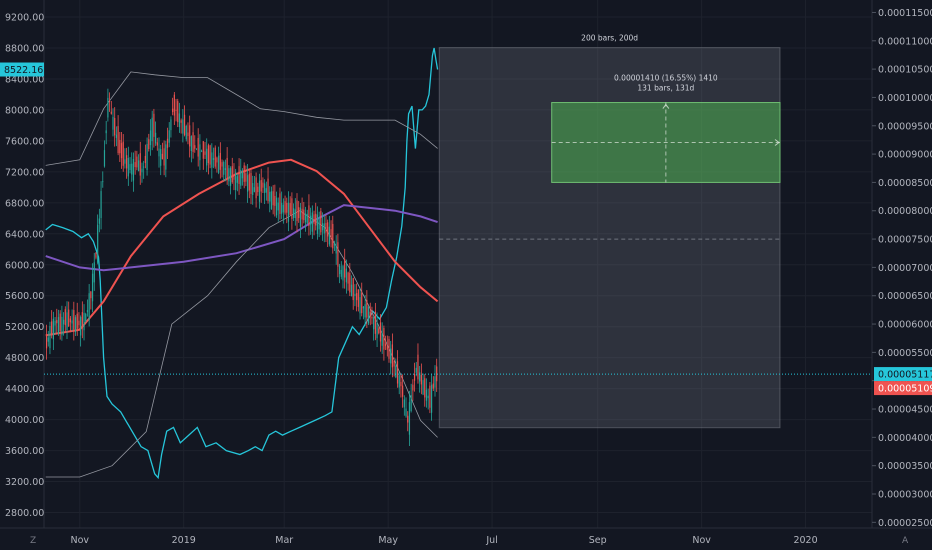  Describe the element at coordinates (905, 296) in the screenshot. I see `right-tick-label: 0.00006500` at that location.